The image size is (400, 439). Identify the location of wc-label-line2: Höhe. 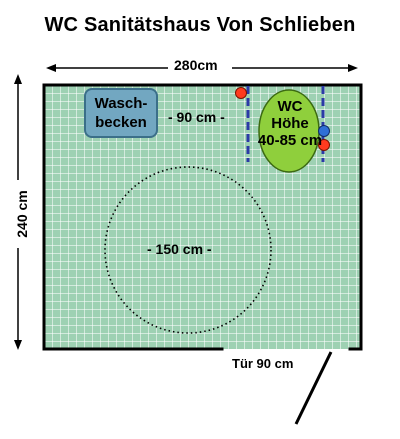
(290, 123).